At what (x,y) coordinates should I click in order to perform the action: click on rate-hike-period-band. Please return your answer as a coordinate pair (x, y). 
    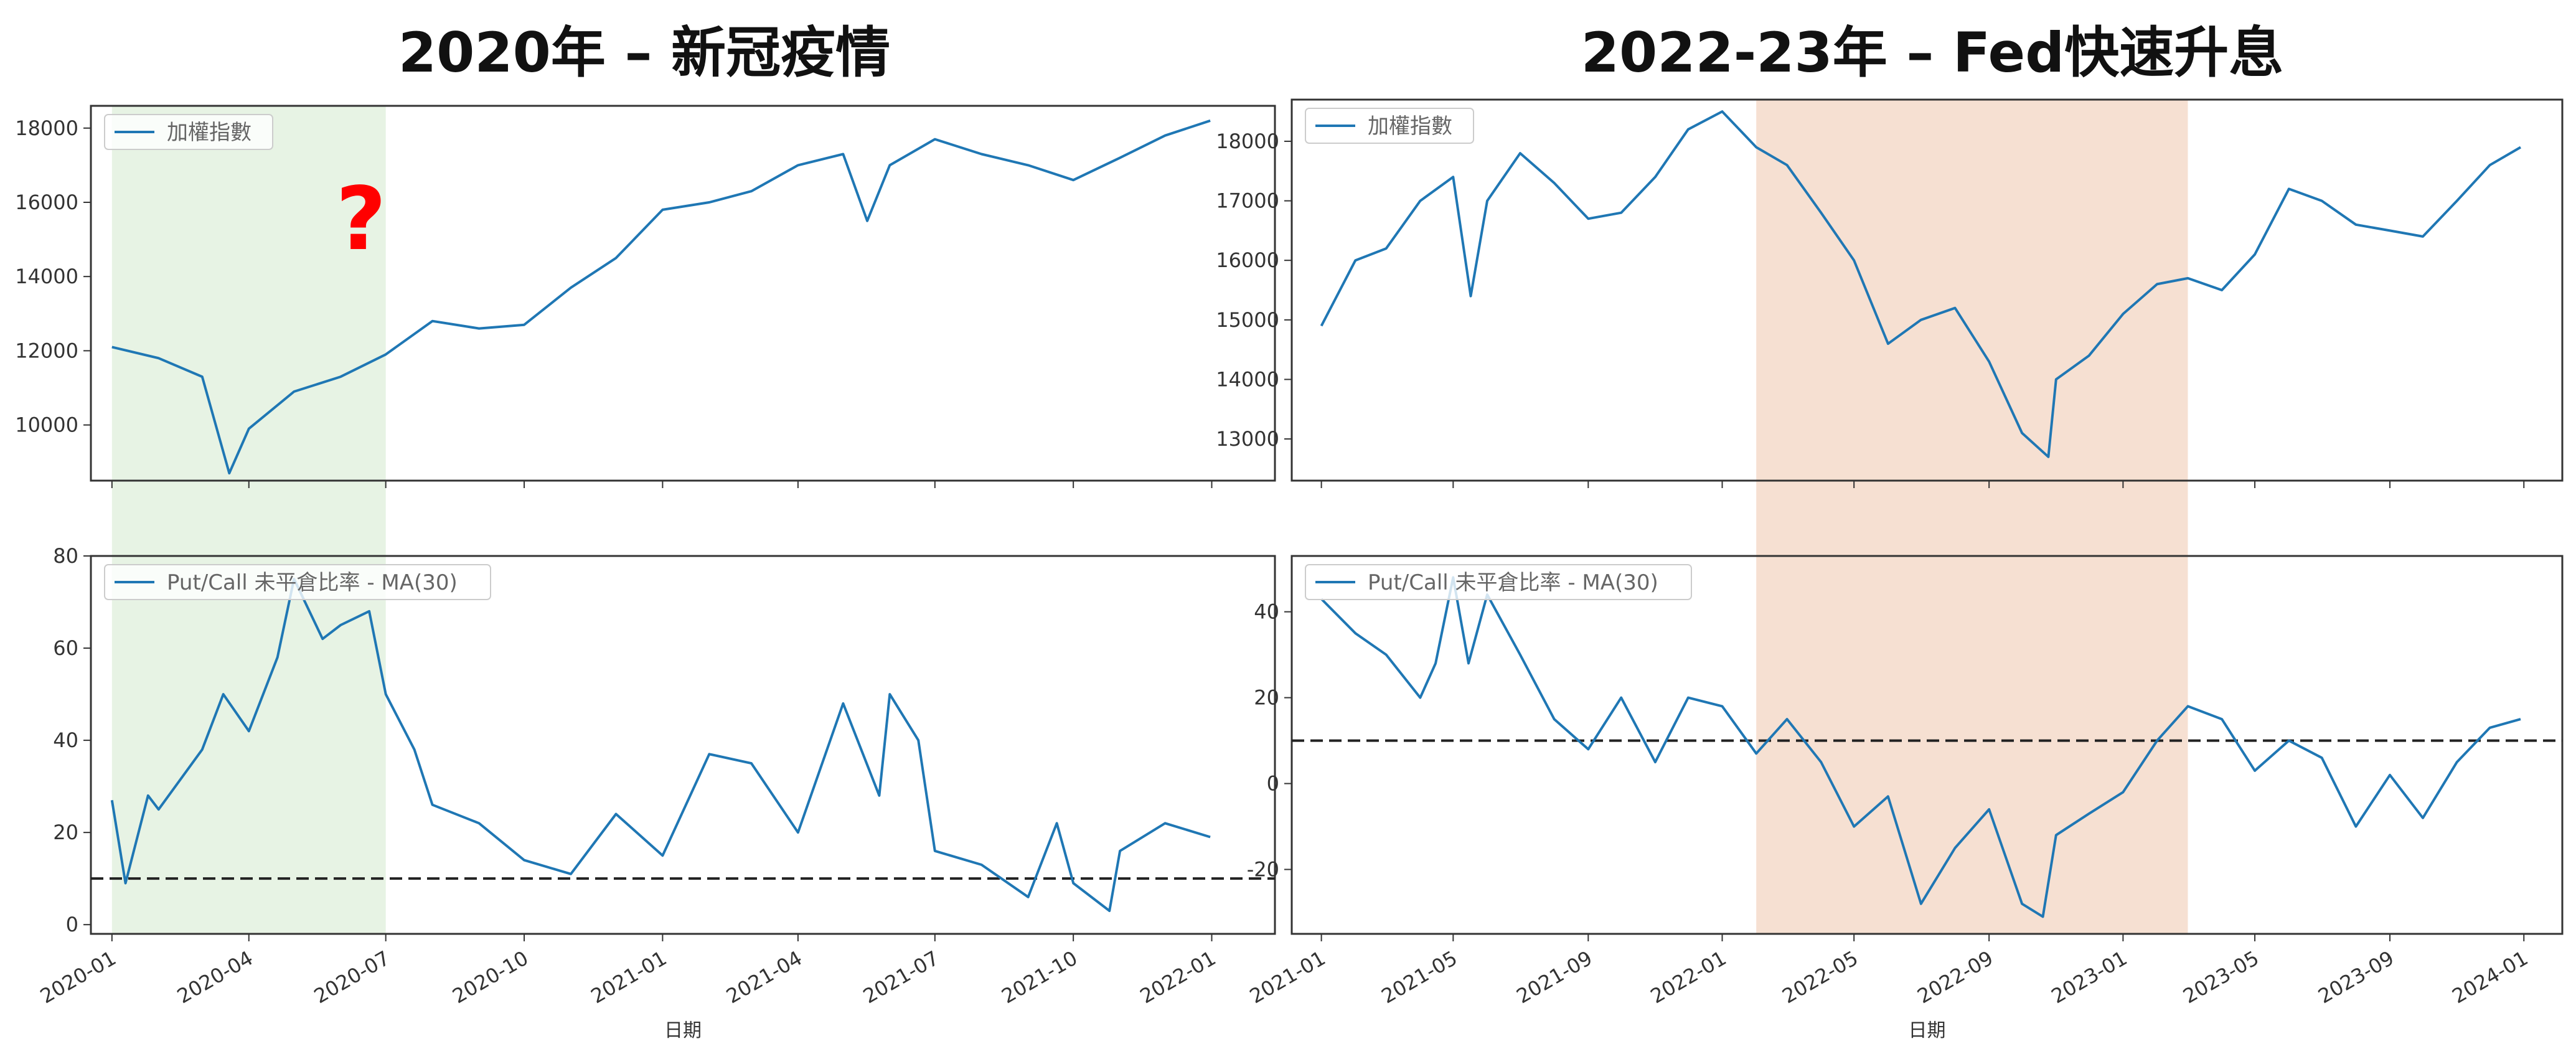
    Looking at the image, I should click on (1972, 517).